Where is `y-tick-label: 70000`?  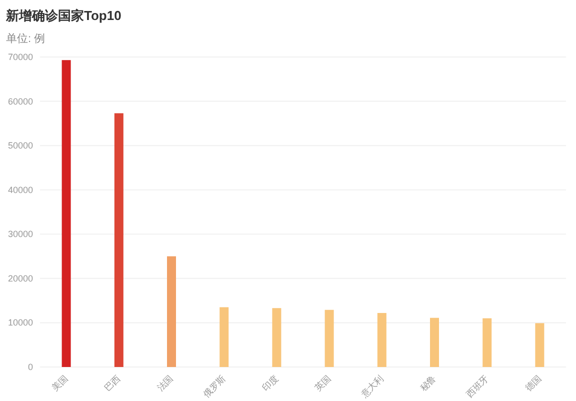
y-tick-label: 70000 is located at coordinates (20, 57).